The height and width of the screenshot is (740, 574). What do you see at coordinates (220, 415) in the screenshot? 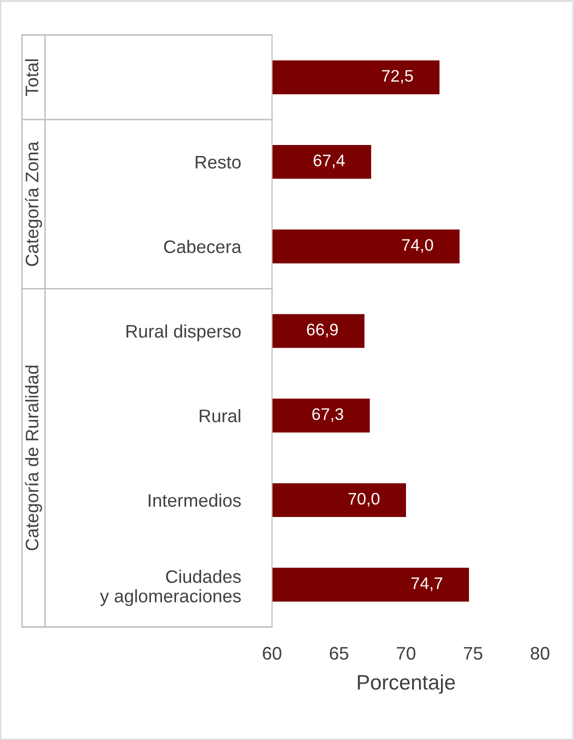
I see `y-tick-label: Rural` at bounding box center [220, 415].